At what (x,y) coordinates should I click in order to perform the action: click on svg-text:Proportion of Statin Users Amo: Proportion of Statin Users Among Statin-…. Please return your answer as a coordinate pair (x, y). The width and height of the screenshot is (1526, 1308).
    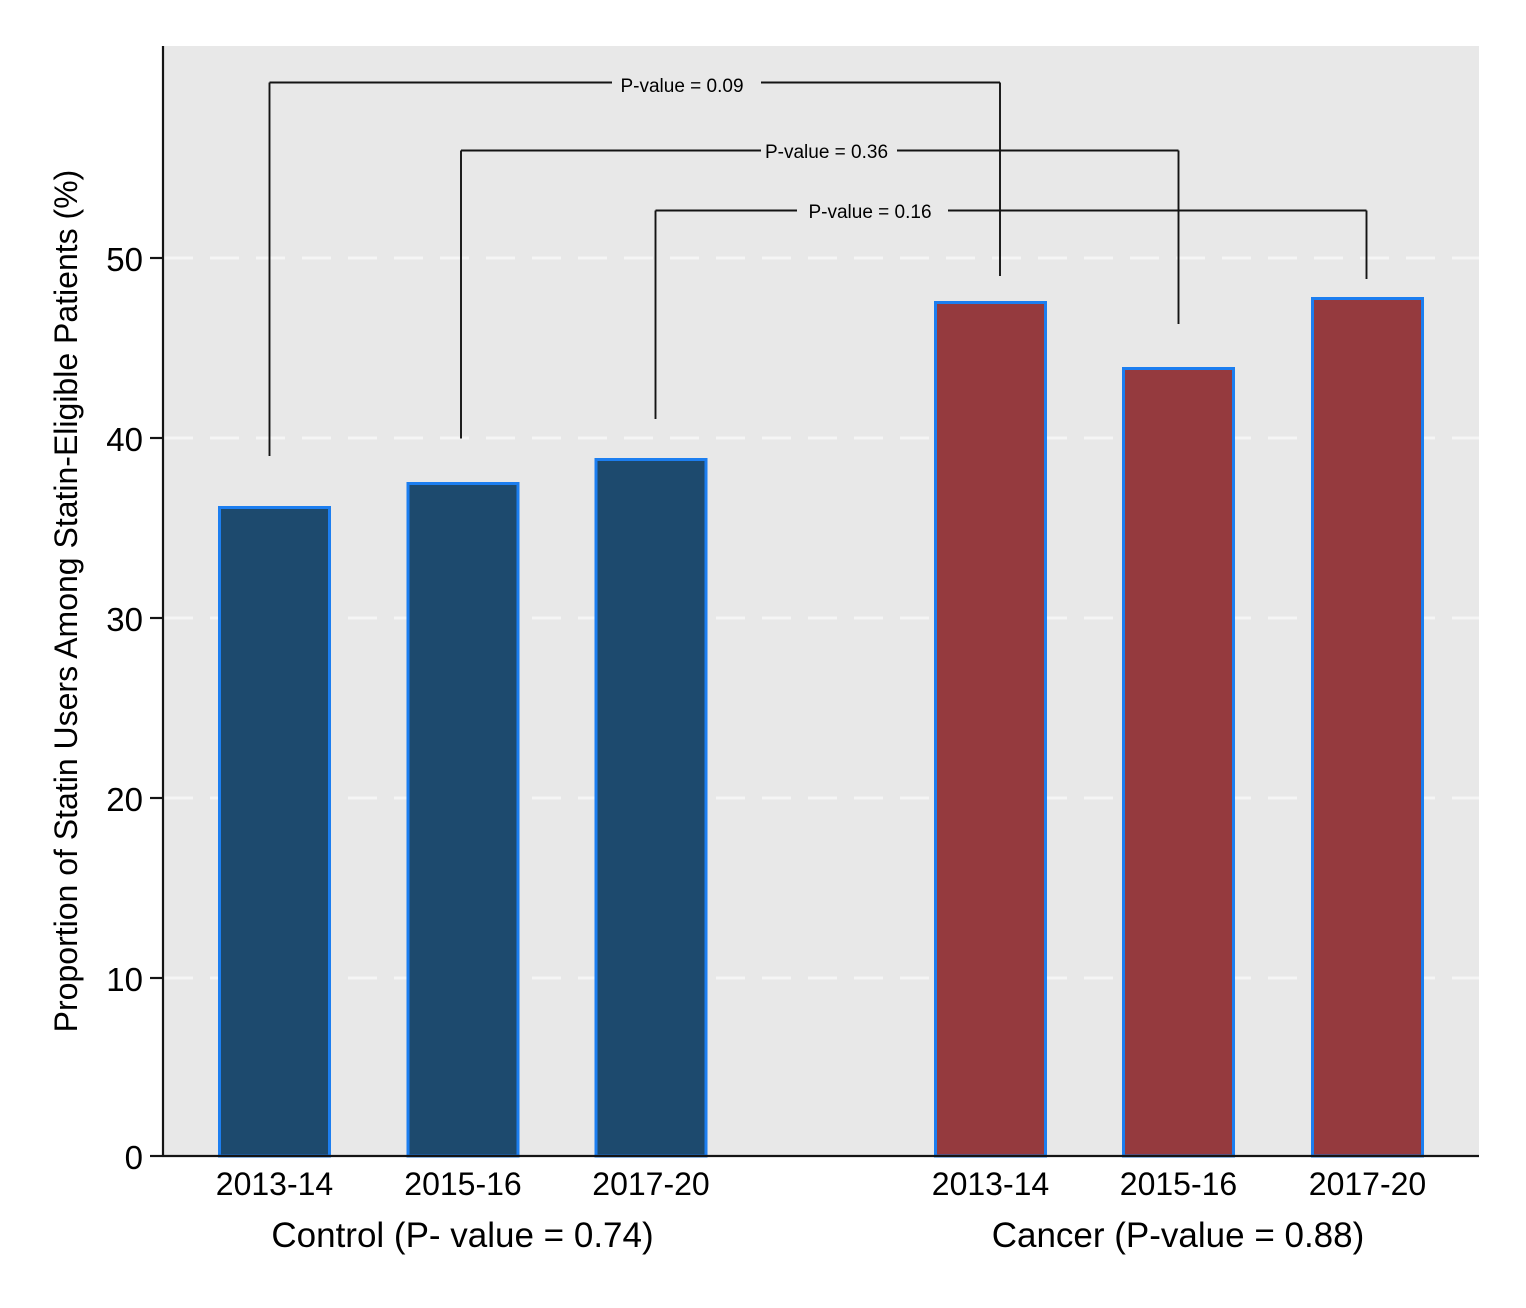
    Looking at the image, I should click on (66, 601).